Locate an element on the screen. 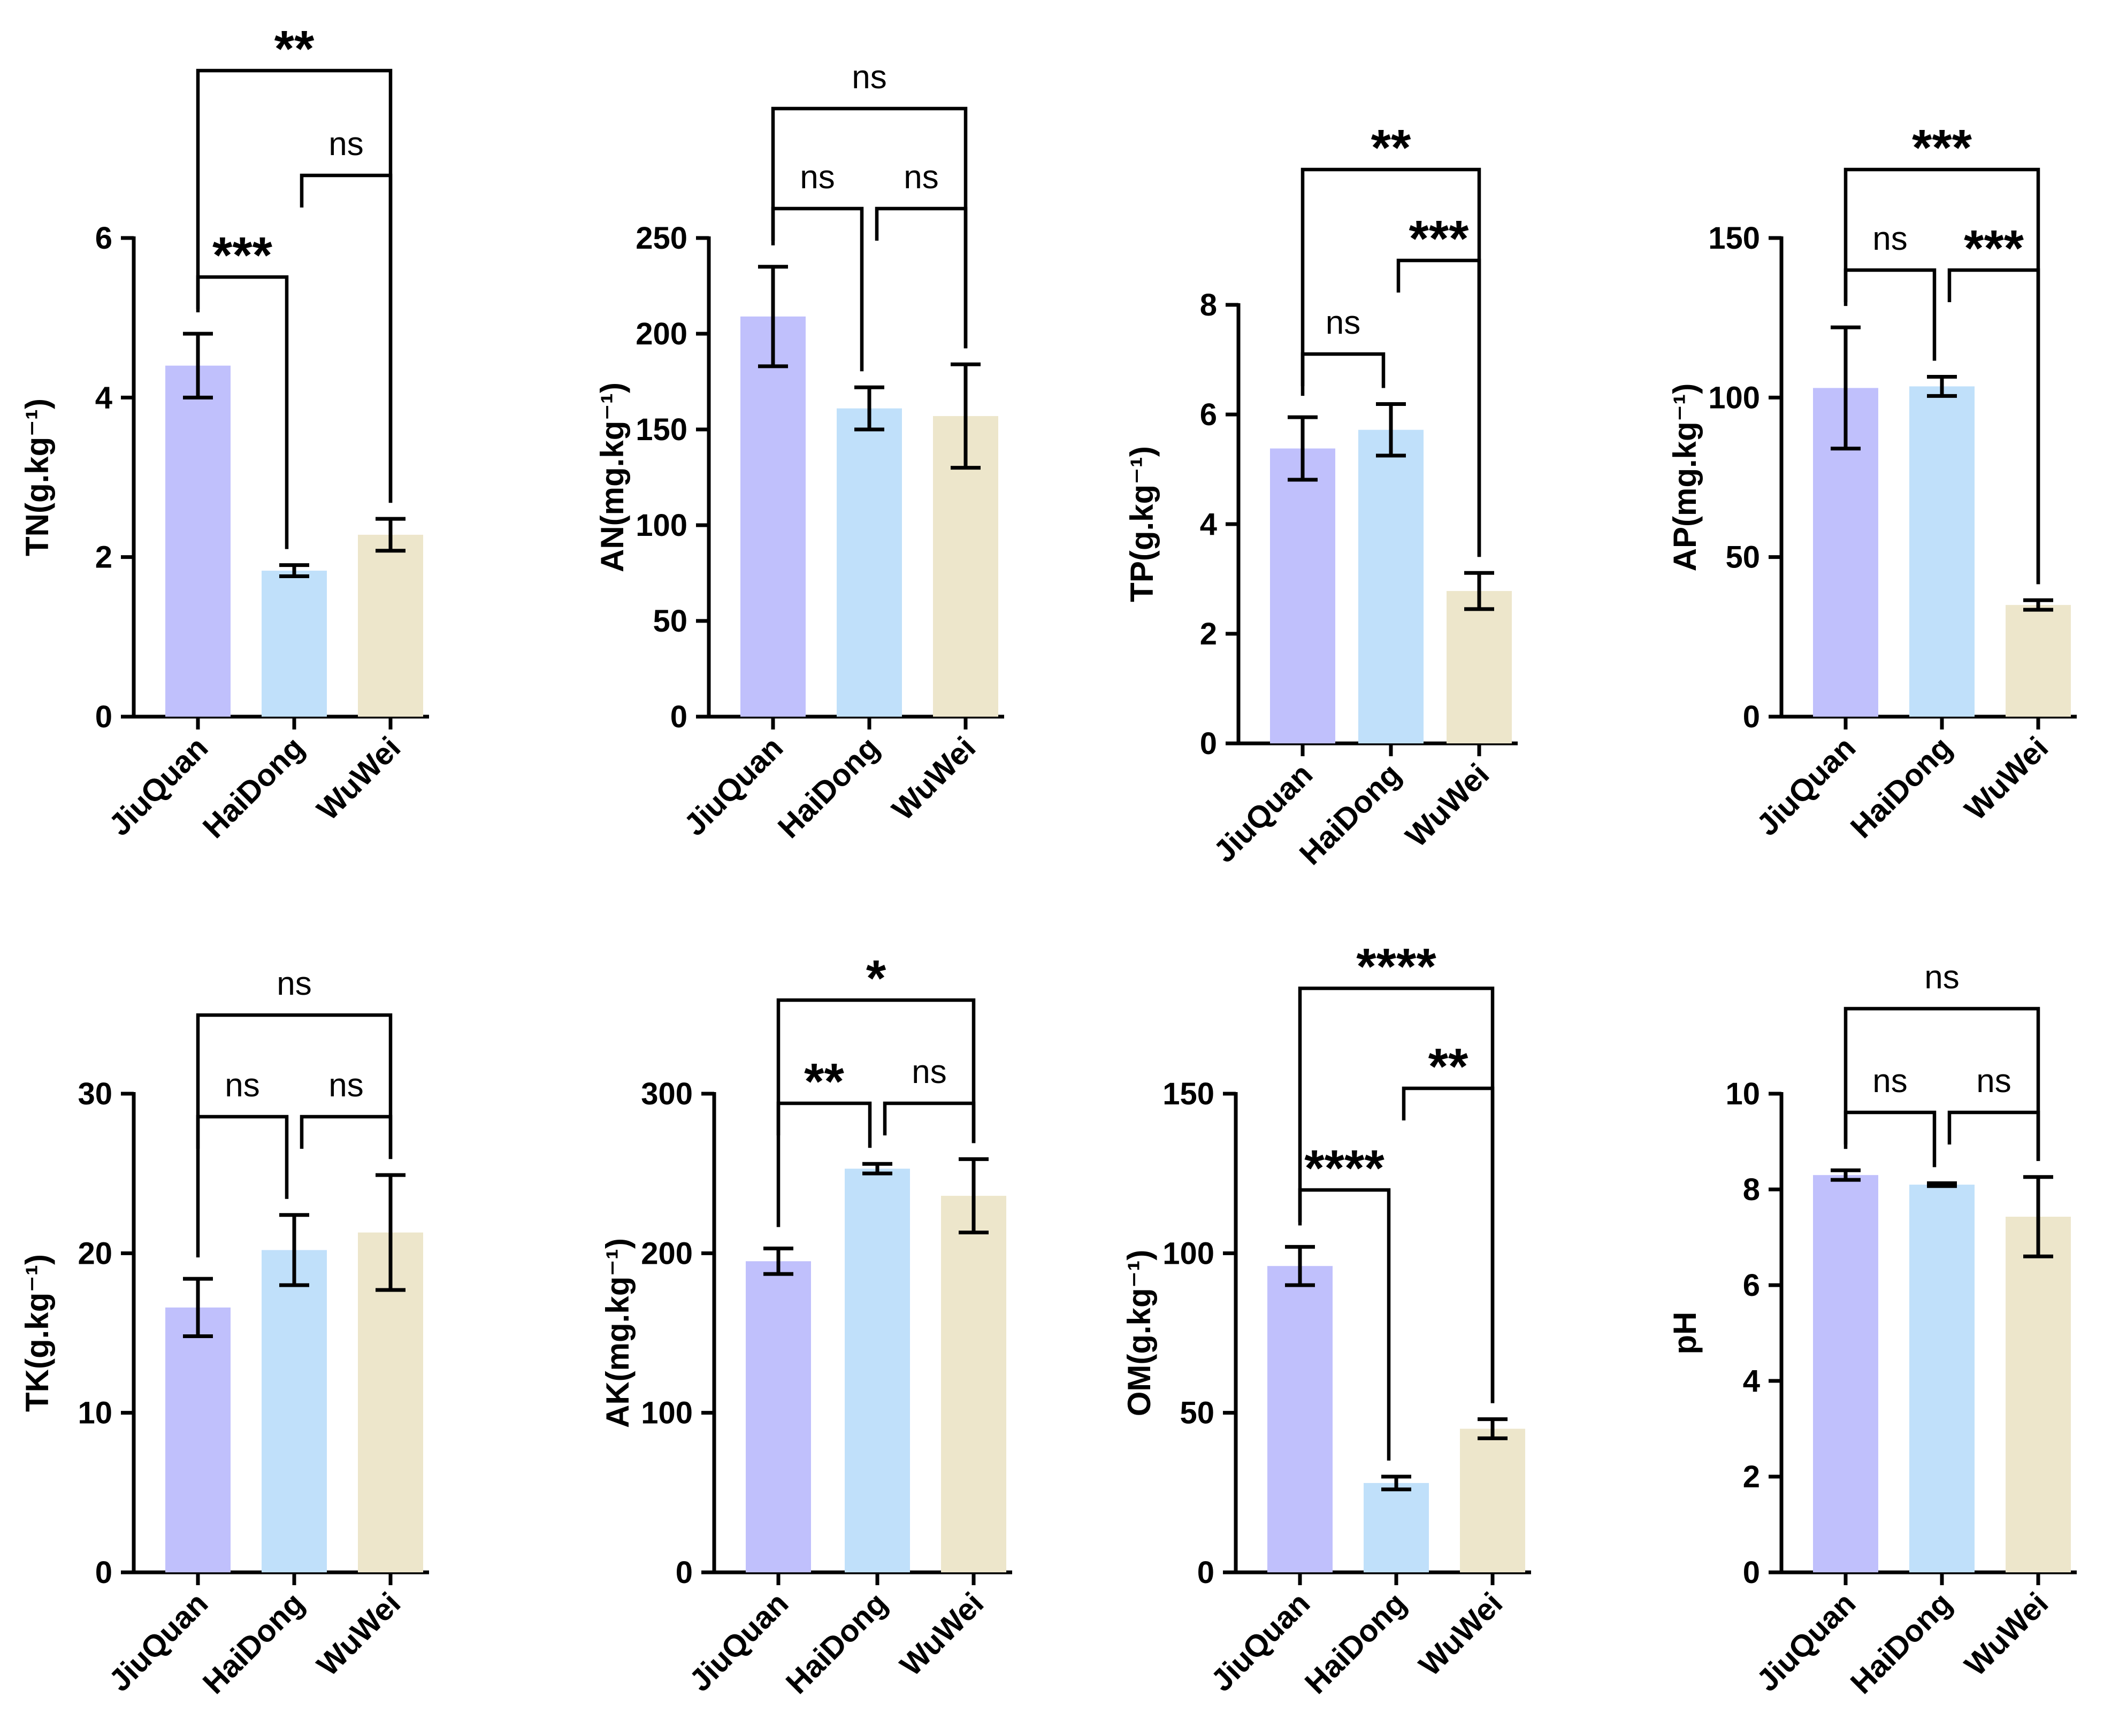  y-tick-label: 300 is located at coordinates (667, 1094).